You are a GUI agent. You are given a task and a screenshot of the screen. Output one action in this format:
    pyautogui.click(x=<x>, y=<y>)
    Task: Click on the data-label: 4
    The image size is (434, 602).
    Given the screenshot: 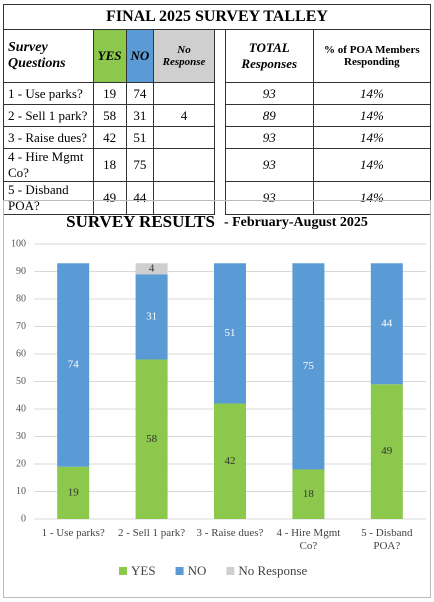 What is the action you would take?
    pyautogui.click(x=152, y=268)
    